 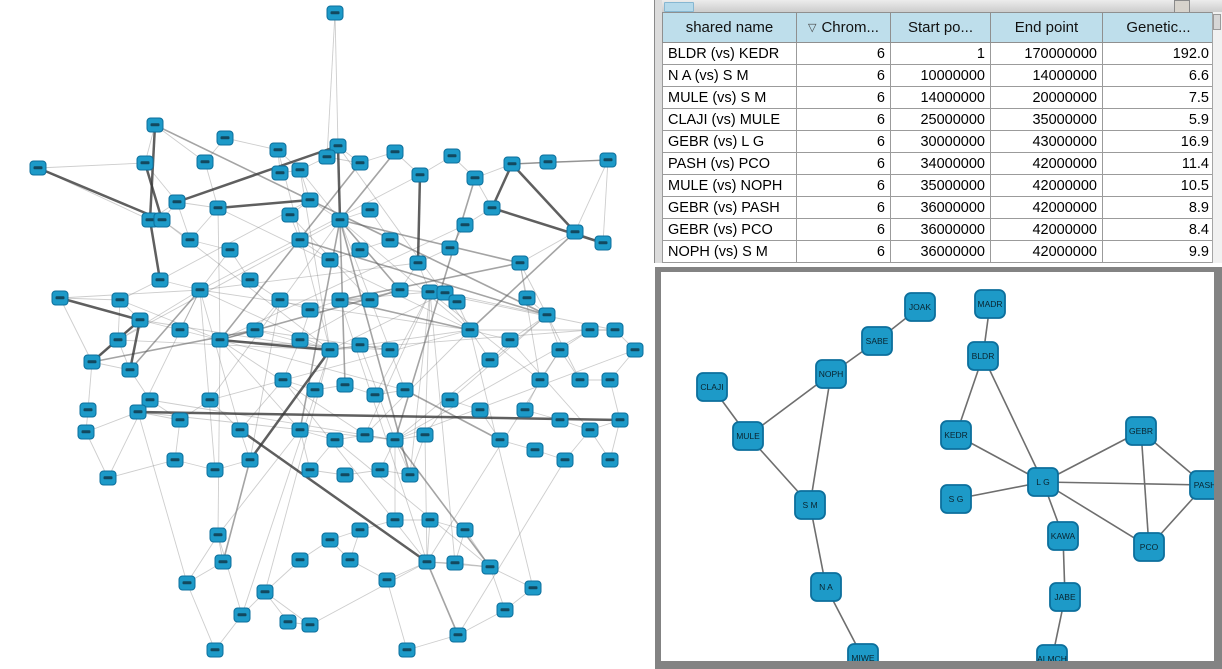 What do you see at coordinates (1149, 547) in the screenshot?
I see `network-node-pco` at bounding box center [1149, 547].